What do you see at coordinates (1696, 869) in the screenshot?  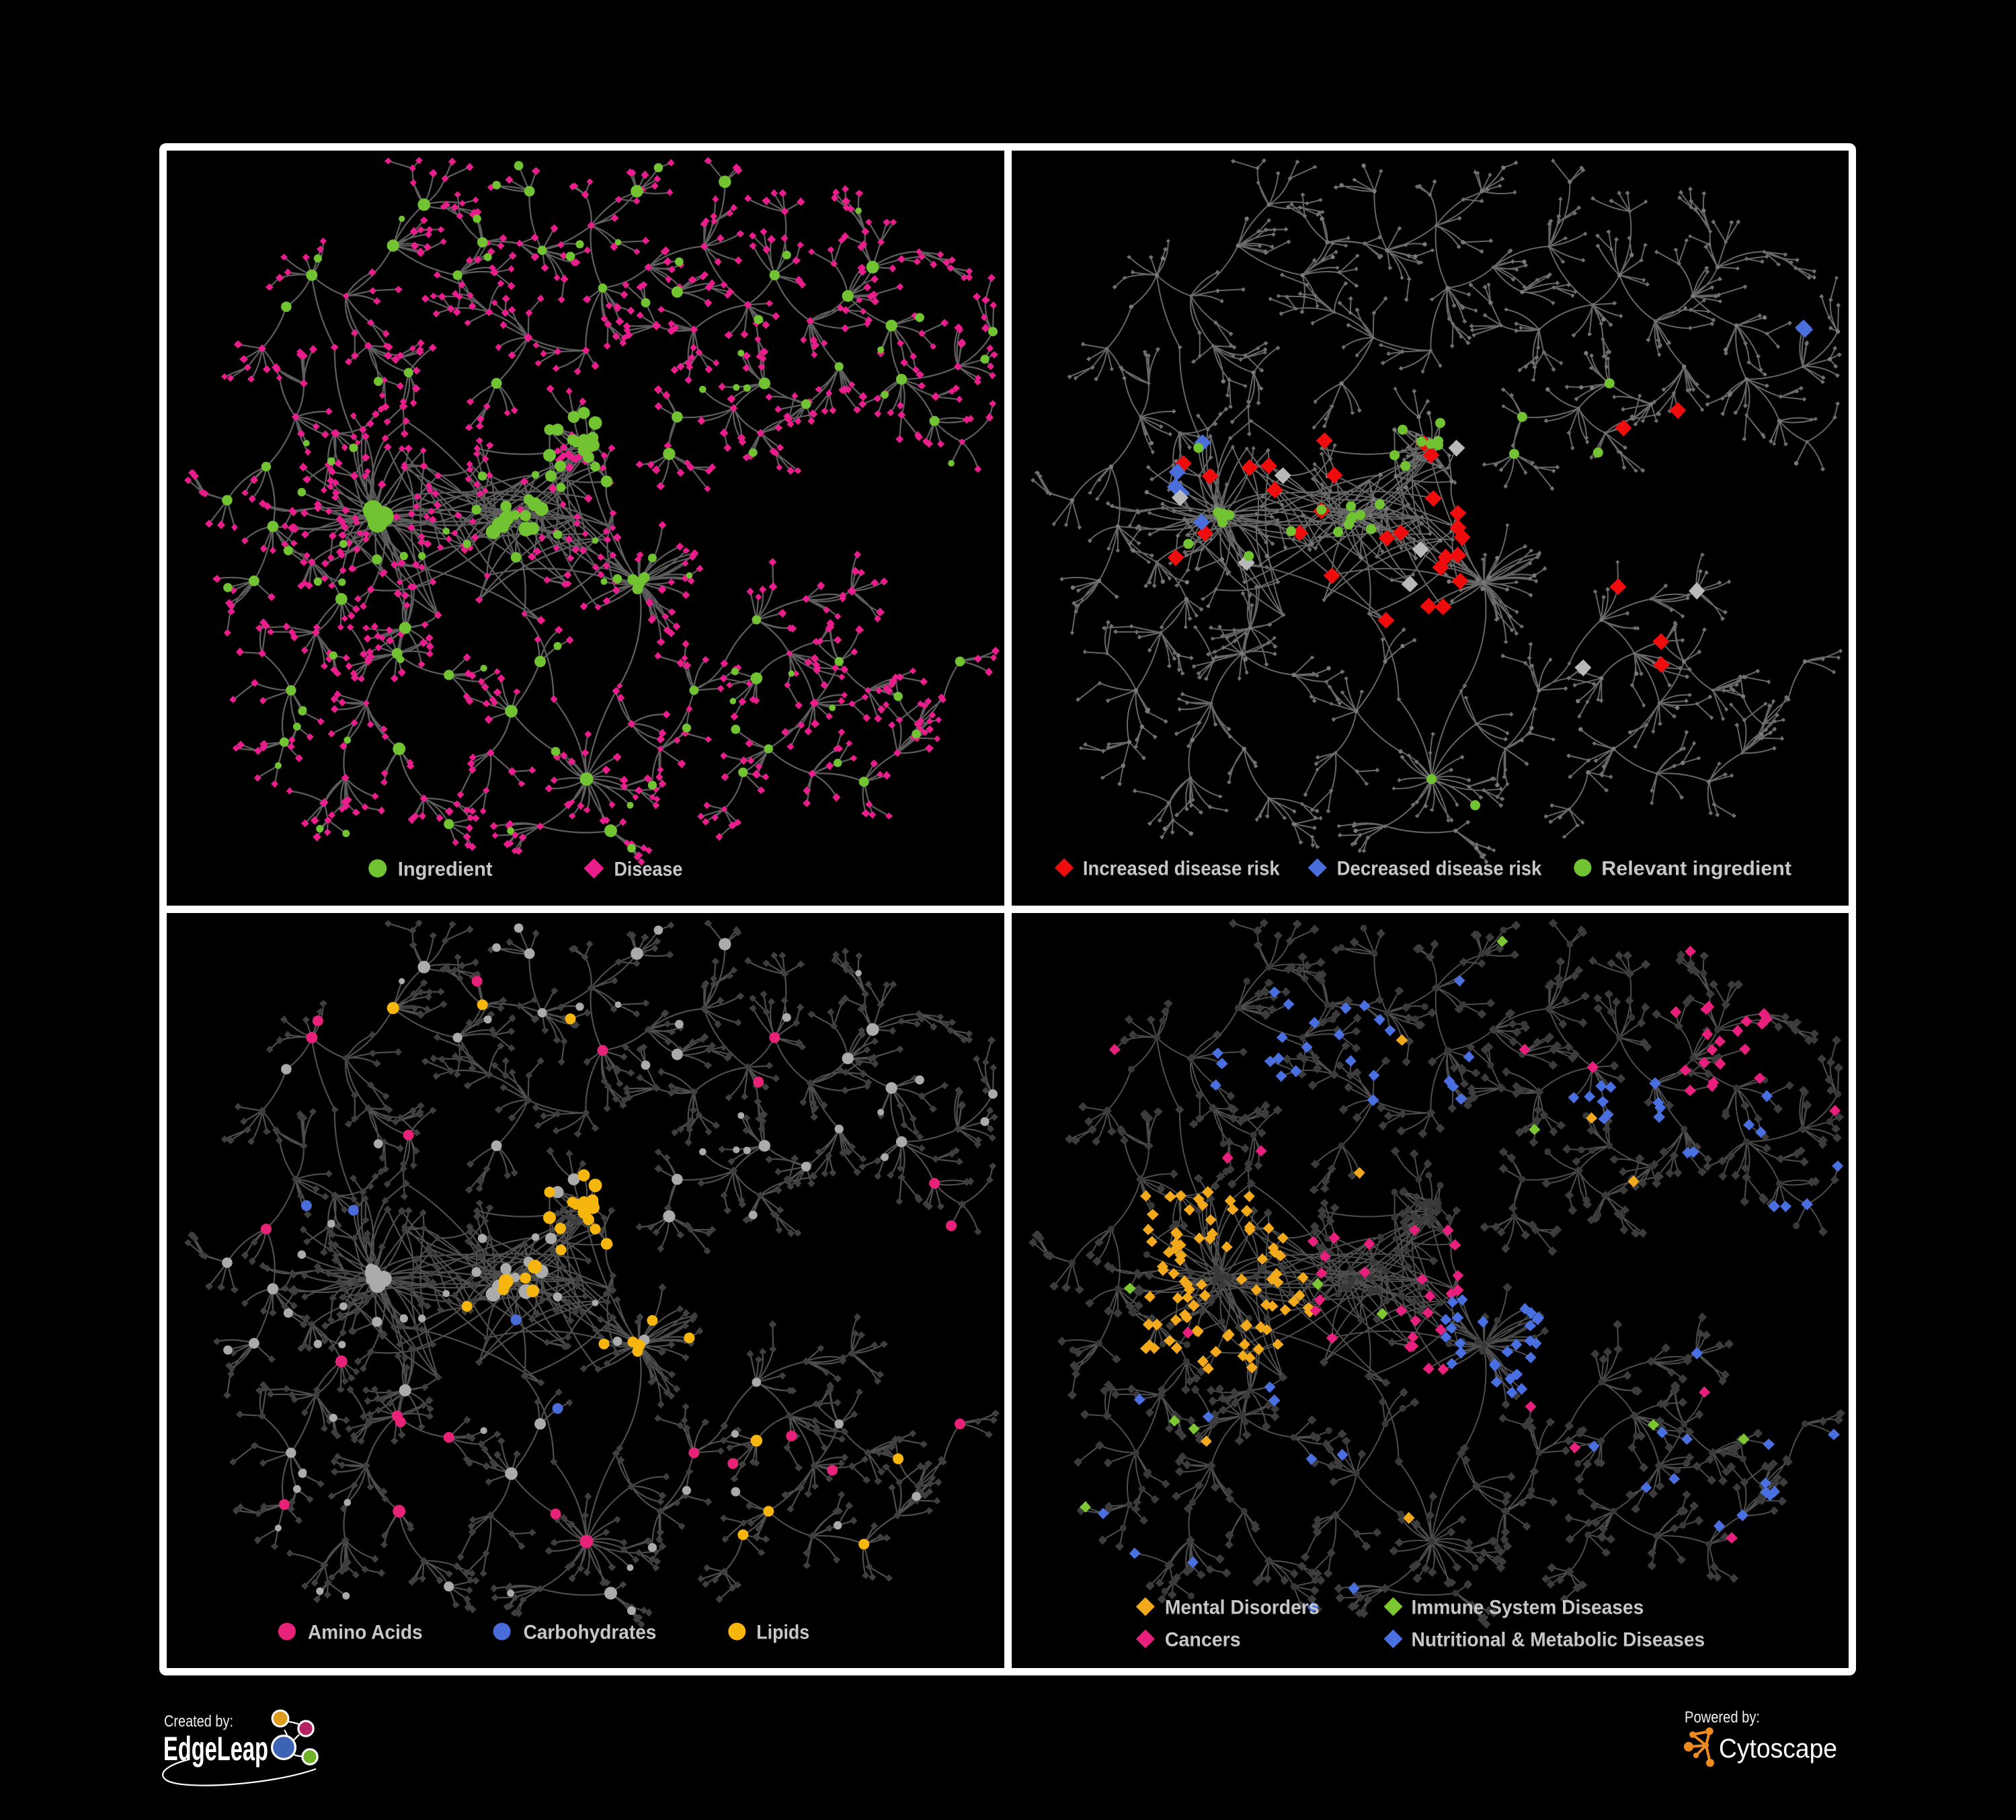 I see `svg-text: Relevant ingredient` at bounding box center [1696, 869].